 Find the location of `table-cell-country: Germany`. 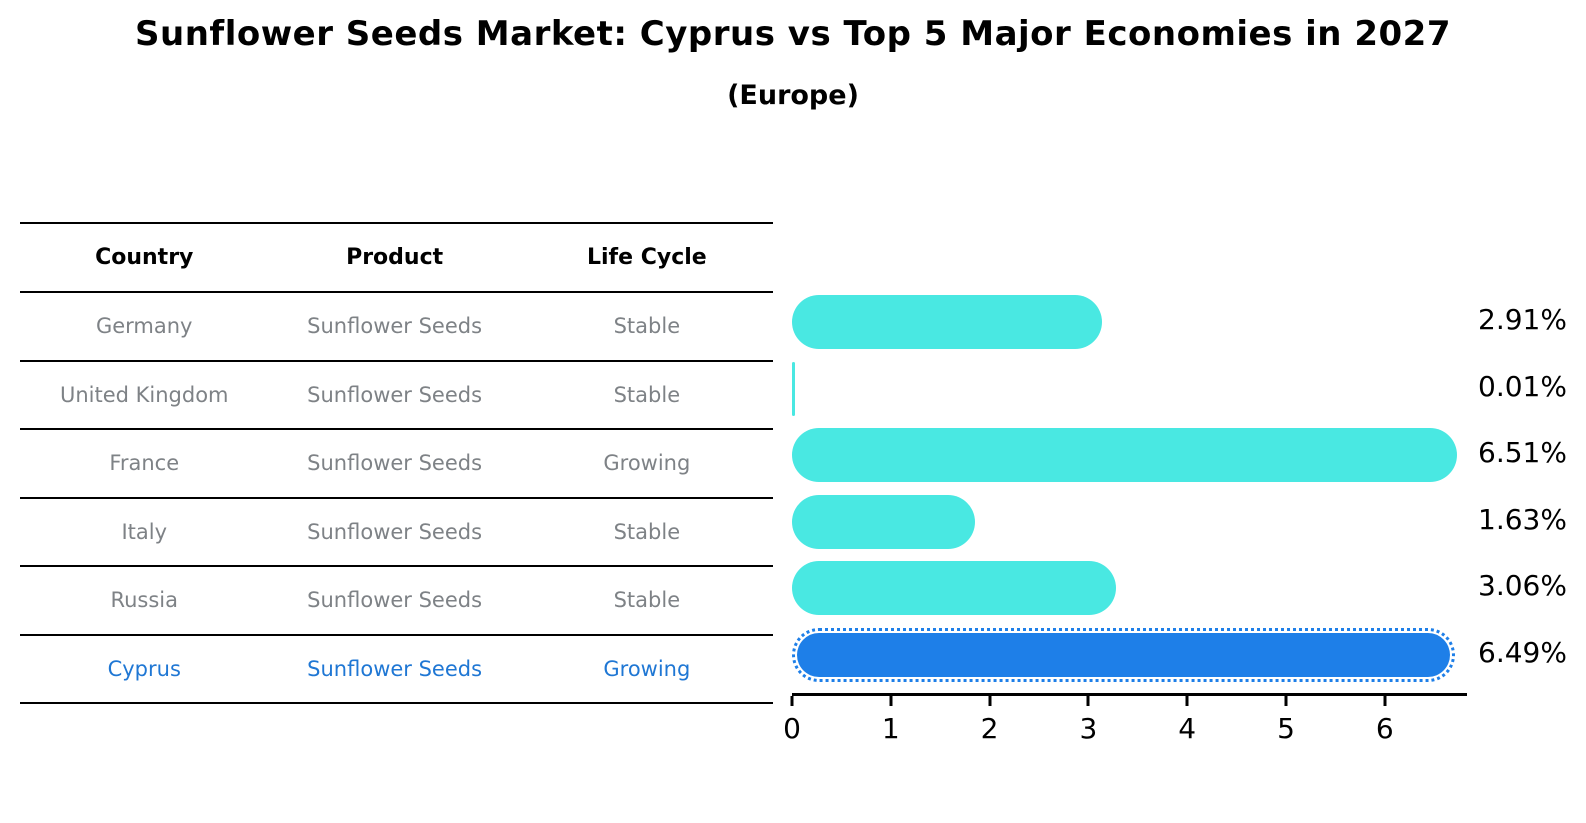

table-cell-country: Germany is located at coordinates (144, 326).